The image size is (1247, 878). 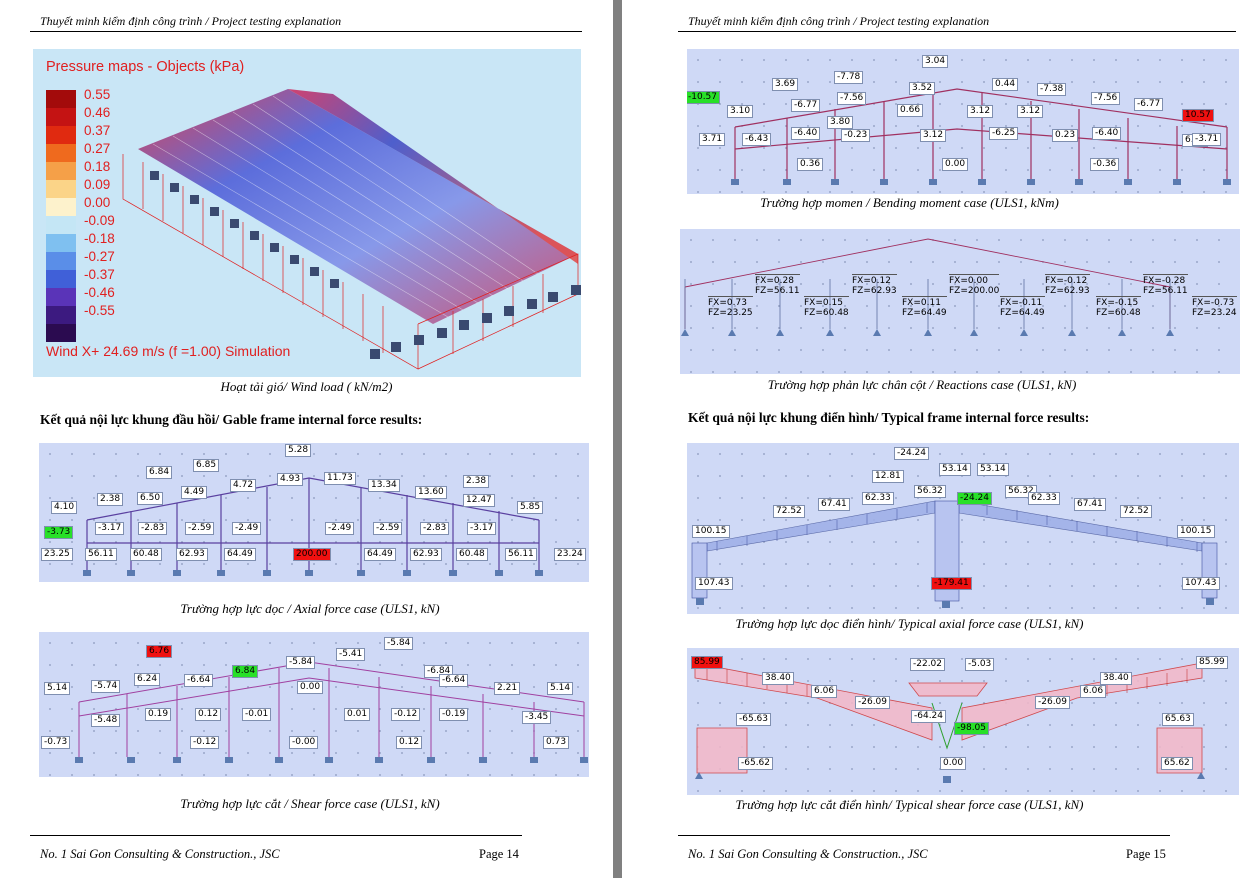 What do you see at coordinates (1005, 84) in the screenshot?
I see `force-value-label: 0.44` at bounding box center [1005, 84].